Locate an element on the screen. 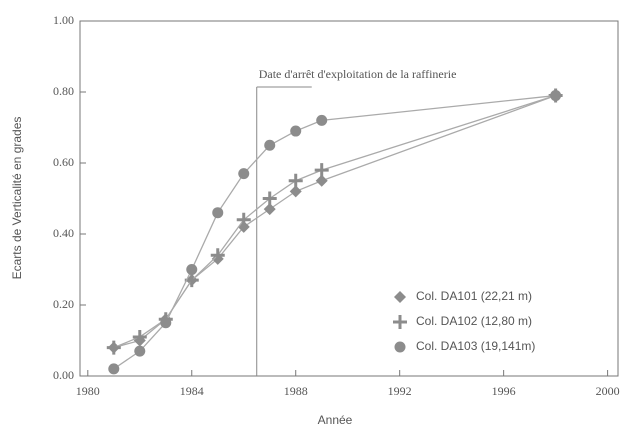  y-tick-label: 0.00 is located at coordinates (63, 375).